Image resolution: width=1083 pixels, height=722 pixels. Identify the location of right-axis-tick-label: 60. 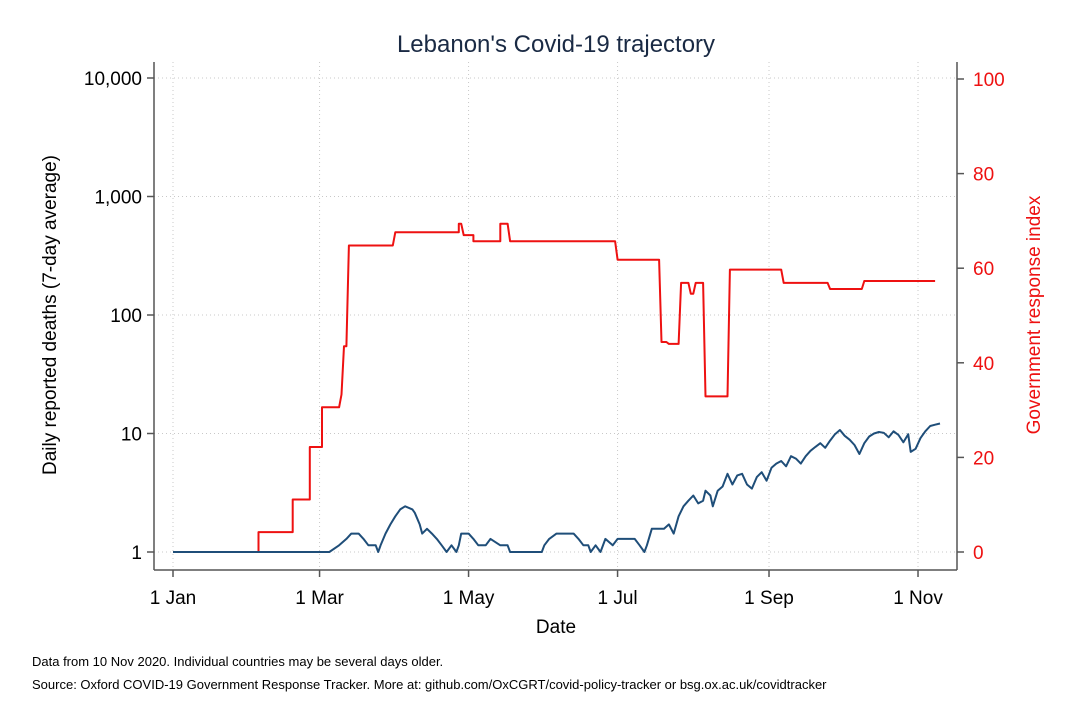
(983, 269).